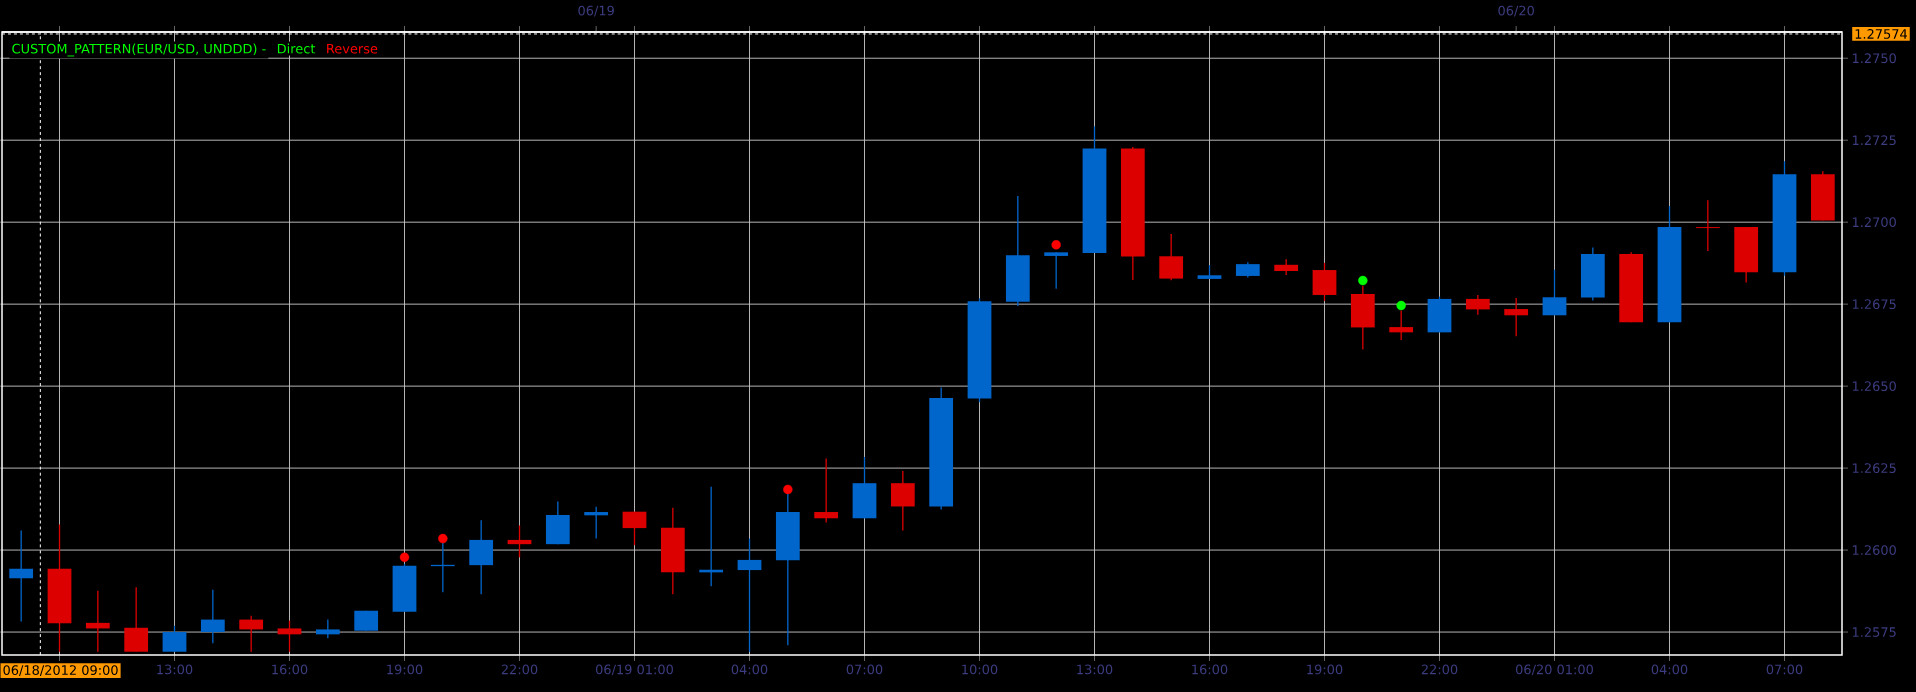 The width and height of the screenshot is (1916, 692). I want to click on x-tick-label: 10:00, so click(980, 669).